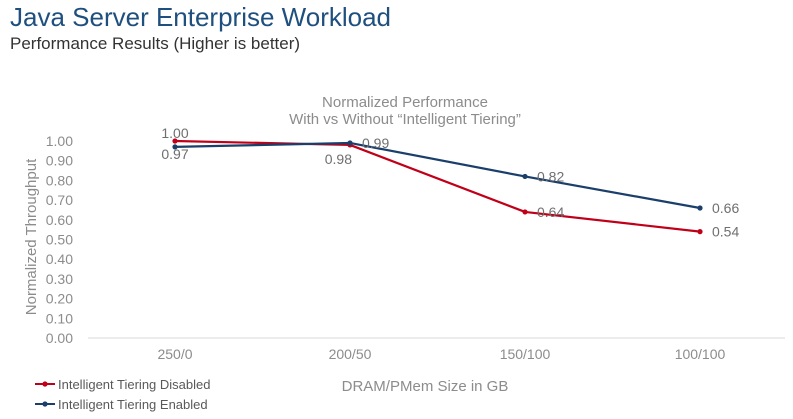 This screenshot has height=419, width=793. I want to click on chart-subtitle: With vs Without “Intelligent Tiering”, so click(405, 119).